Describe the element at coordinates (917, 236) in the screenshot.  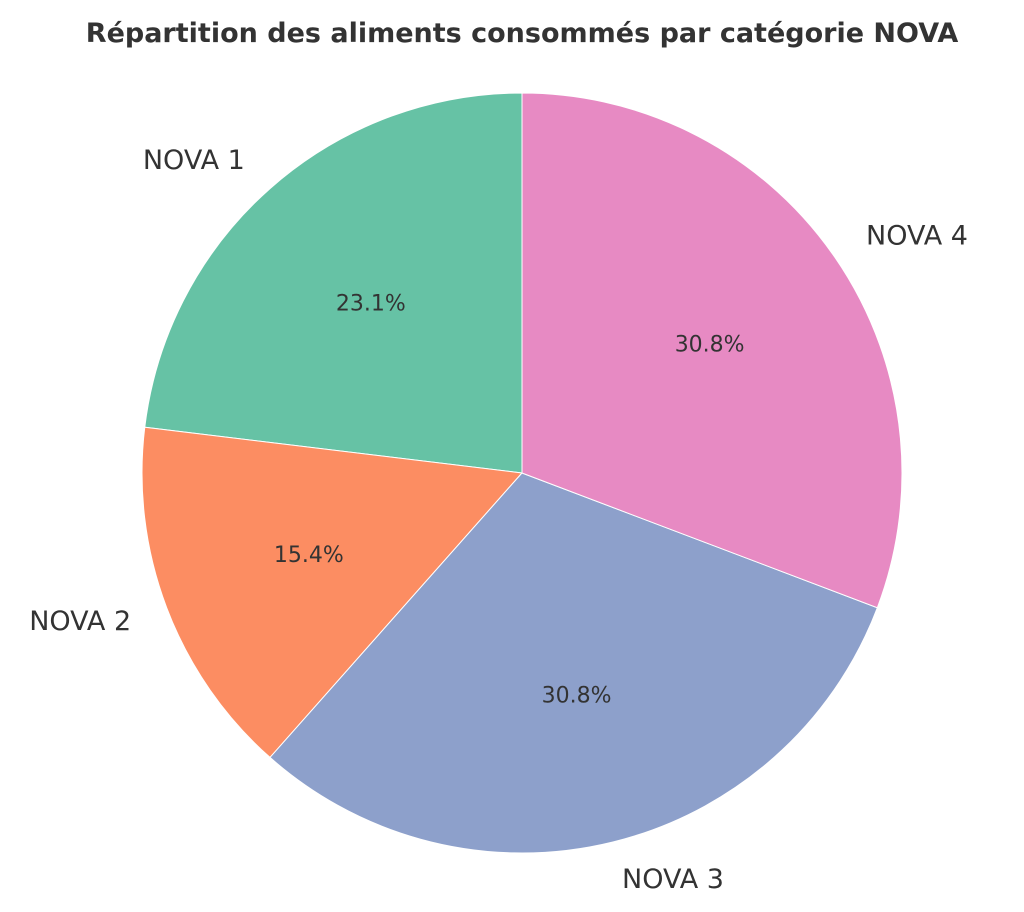
I see `slice-label: NOVA 4` at that location.